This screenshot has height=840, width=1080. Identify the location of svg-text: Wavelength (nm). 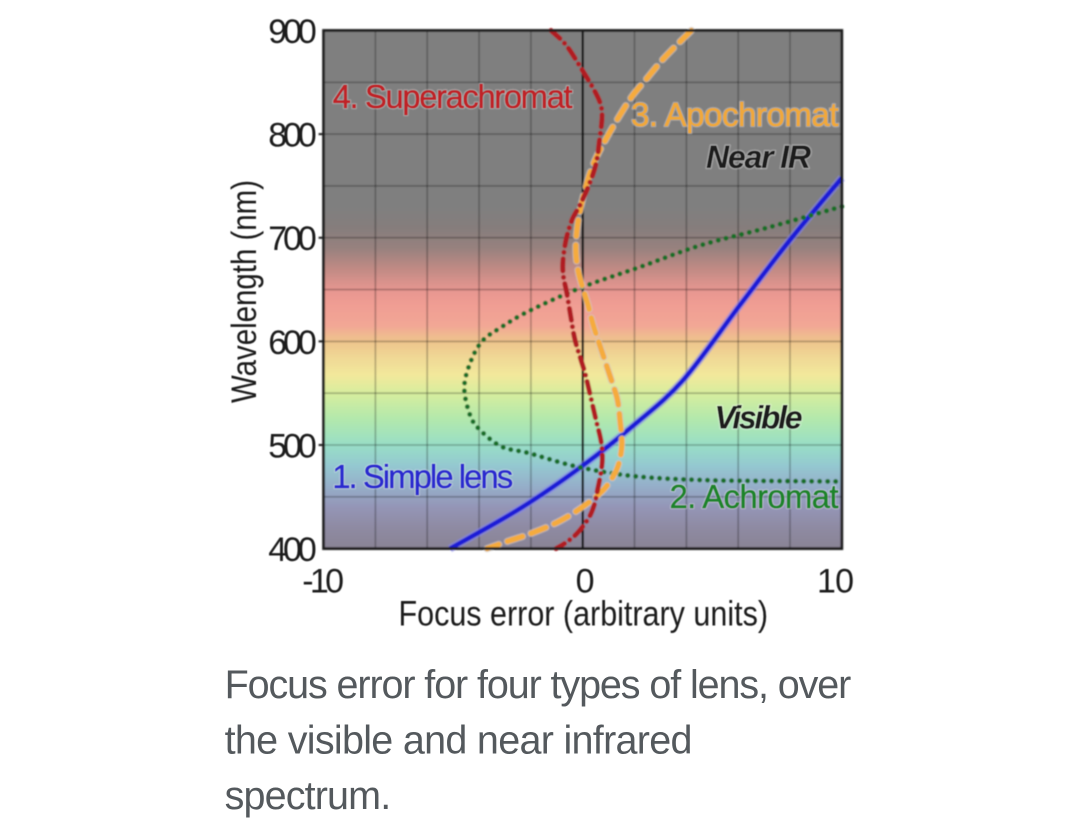
(244, 291).